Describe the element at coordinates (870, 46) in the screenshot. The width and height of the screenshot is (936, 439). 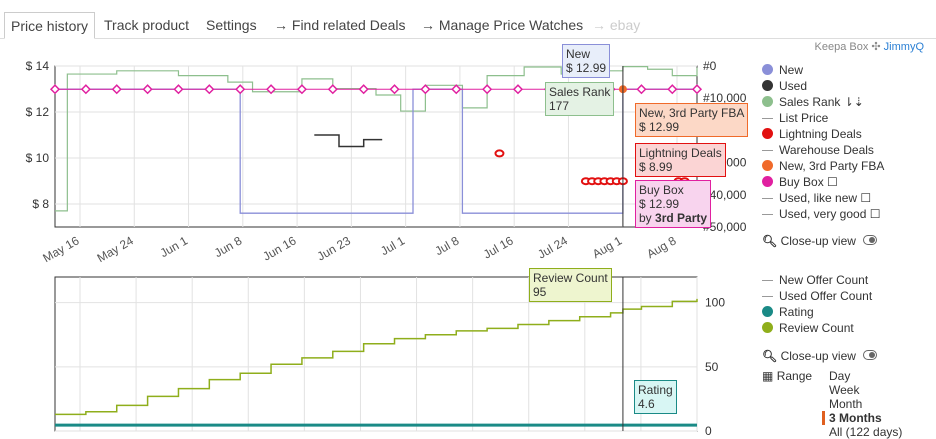
I see `account-info: Keepa Box ✣ JimmyQ` at that location.